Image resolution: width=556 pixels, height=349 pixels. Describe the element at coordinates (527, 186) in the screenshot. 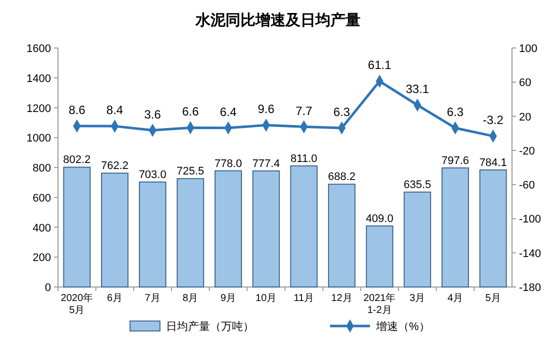

I see `y2-tick-label: -60` at that location.